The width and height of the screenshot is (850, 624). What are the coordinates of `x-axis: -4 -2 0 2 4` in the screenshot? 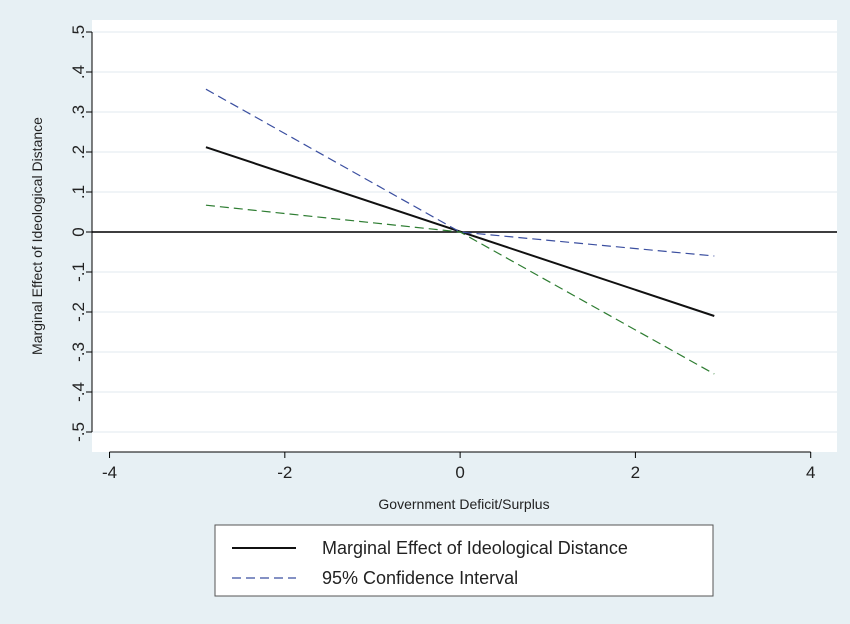 It's located at (458, 466).